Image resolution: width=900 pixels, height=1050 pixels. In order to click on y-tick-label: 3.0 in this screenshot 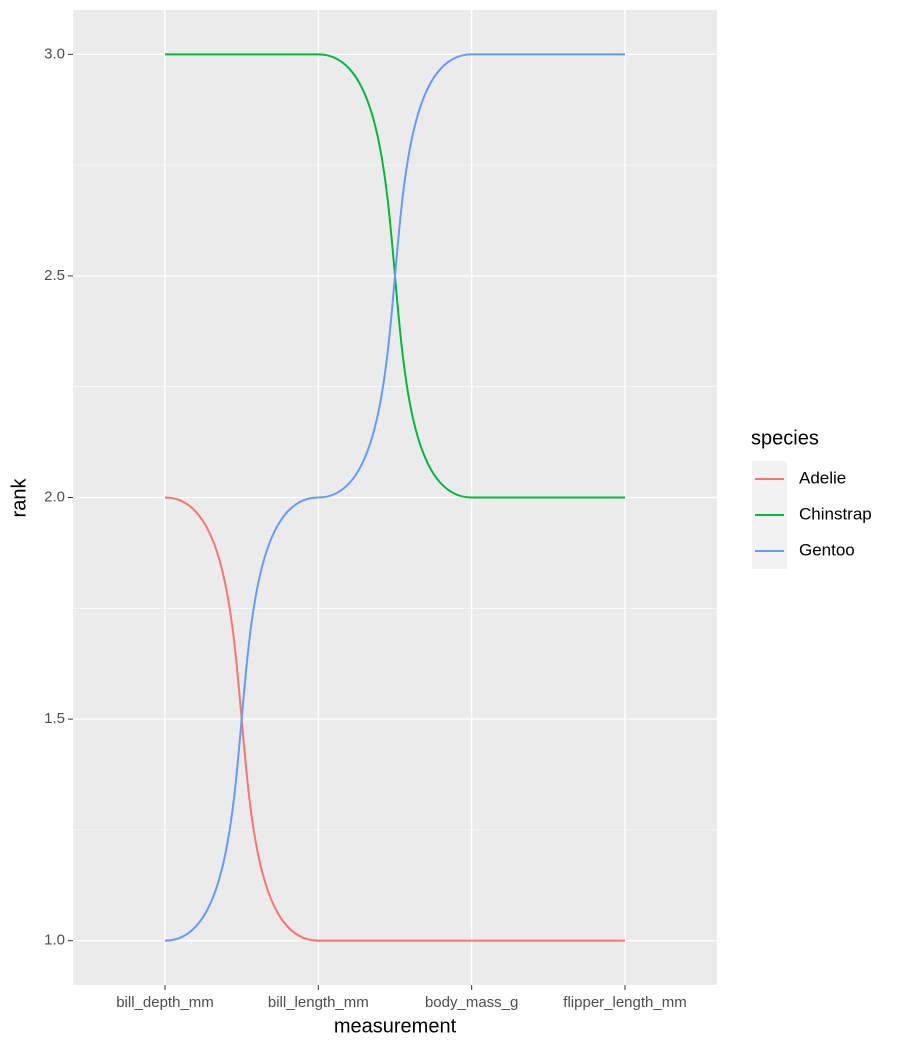, I will do `click(54, 53)`.